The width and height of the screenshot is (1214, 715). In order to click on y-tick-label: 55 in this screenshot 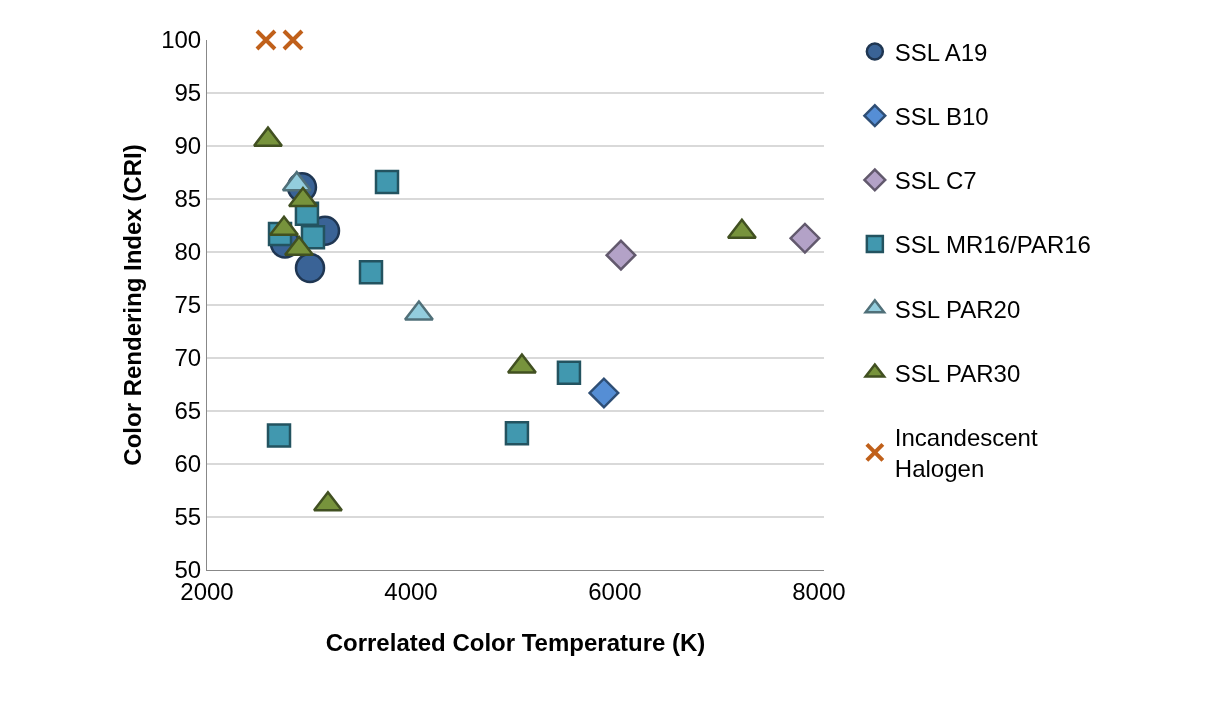, I will do `click(188, 517)`.